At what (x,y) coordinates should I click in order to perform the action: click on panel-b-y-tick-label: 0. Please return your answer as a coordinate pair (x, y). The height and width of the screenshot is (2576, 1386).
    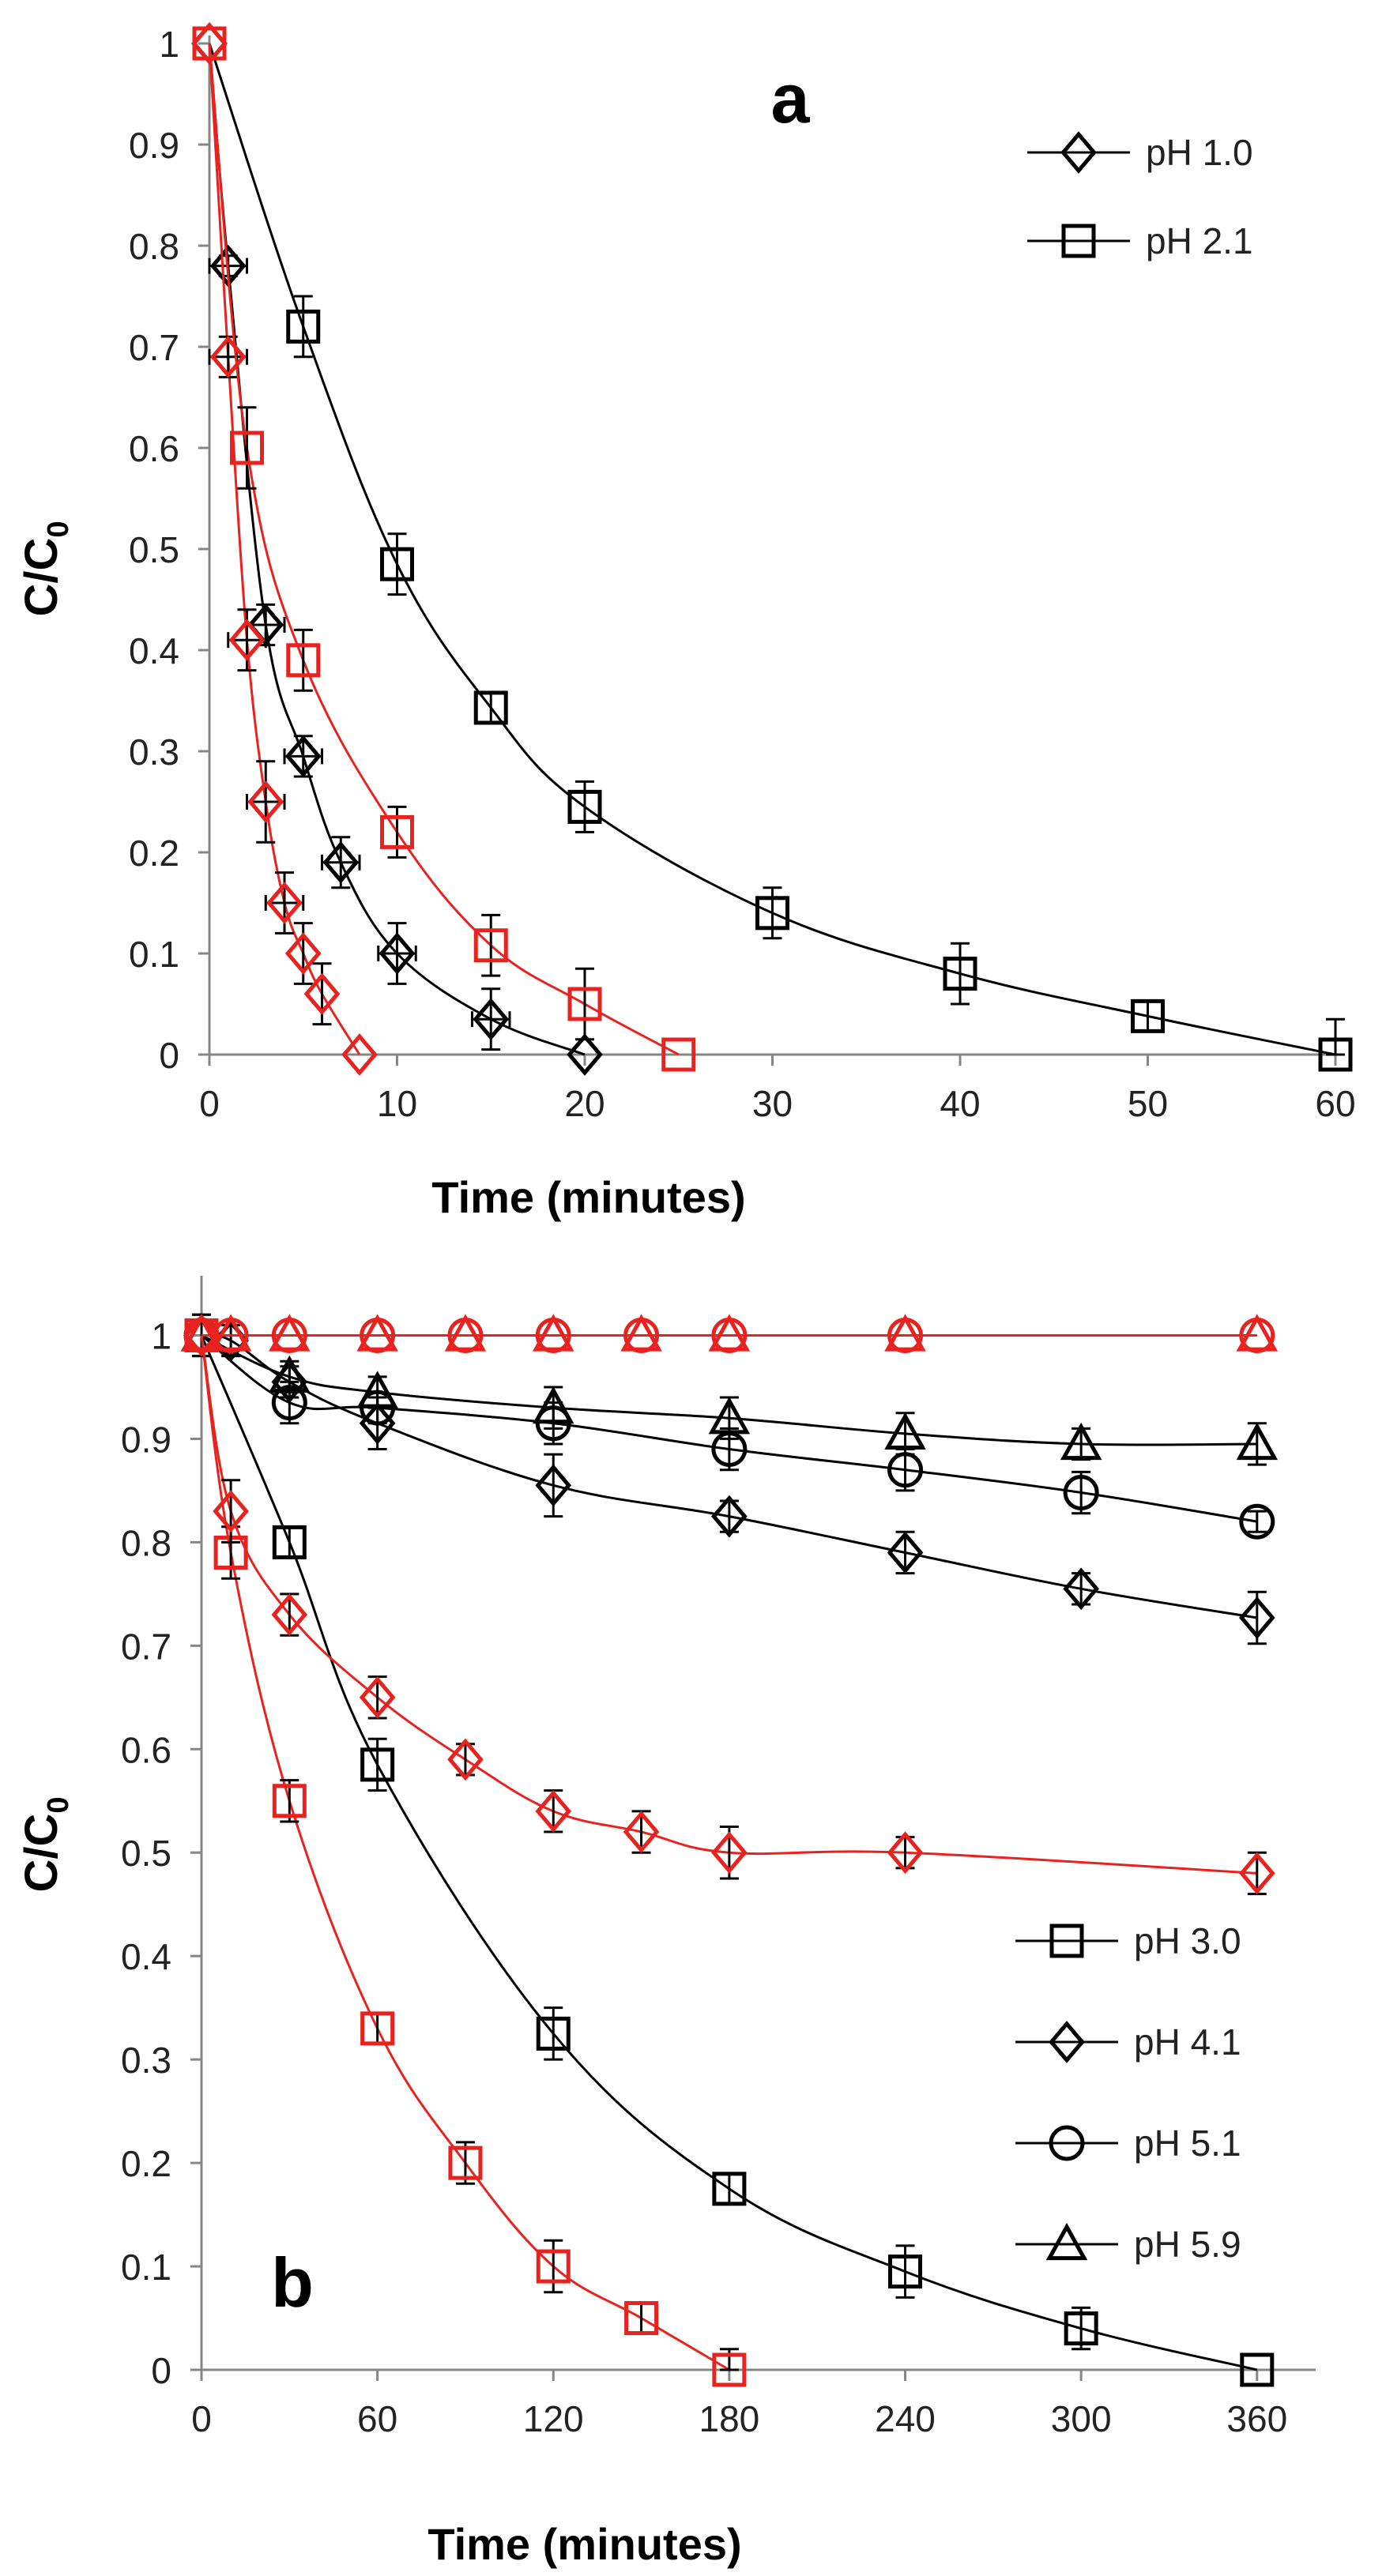
    Looking at the image, I should click on (161, 2370).